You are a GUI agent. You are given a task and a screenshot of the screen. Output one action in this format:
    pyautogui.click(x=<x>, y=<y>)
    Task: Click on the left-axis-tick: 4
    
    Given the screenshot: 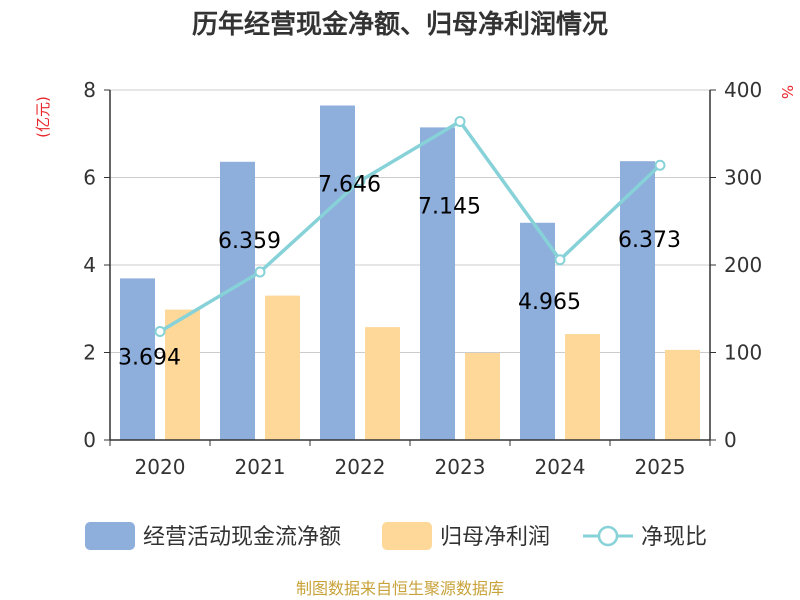 What is the action you would take?
    pyautogui.click(x=89, y=265)
    